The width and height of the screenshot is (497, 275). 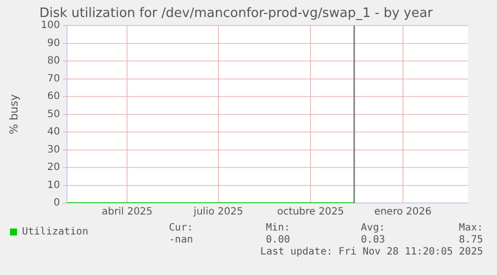 What do you see at coordinates (53, 43) in the screenshot?
I see `y-tick-label: 90` at bounding box center [53, 43].